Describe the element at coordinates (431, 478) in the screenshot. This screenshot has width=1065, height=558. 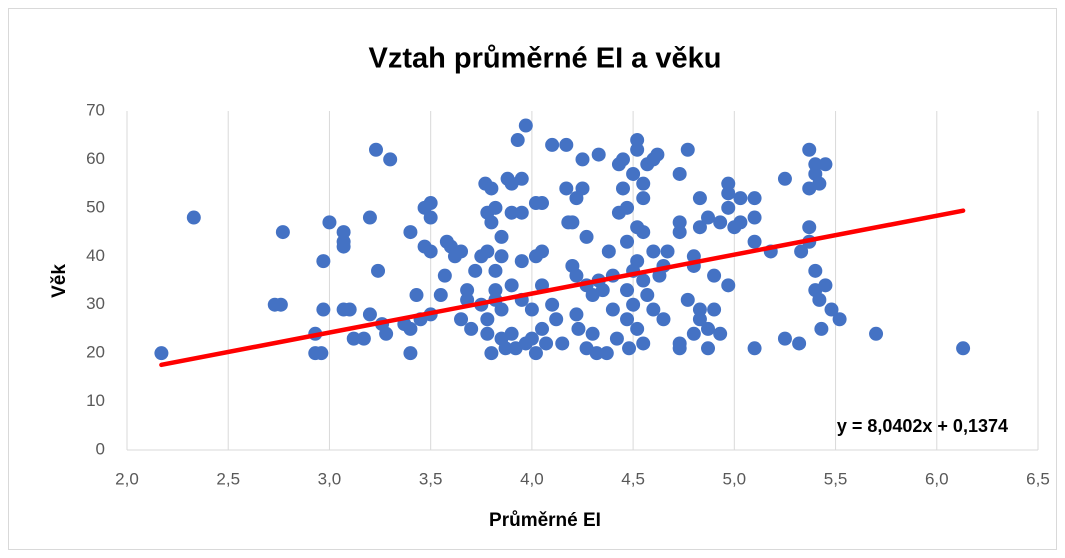
I see `x-tick-label: 3,5` at that location.